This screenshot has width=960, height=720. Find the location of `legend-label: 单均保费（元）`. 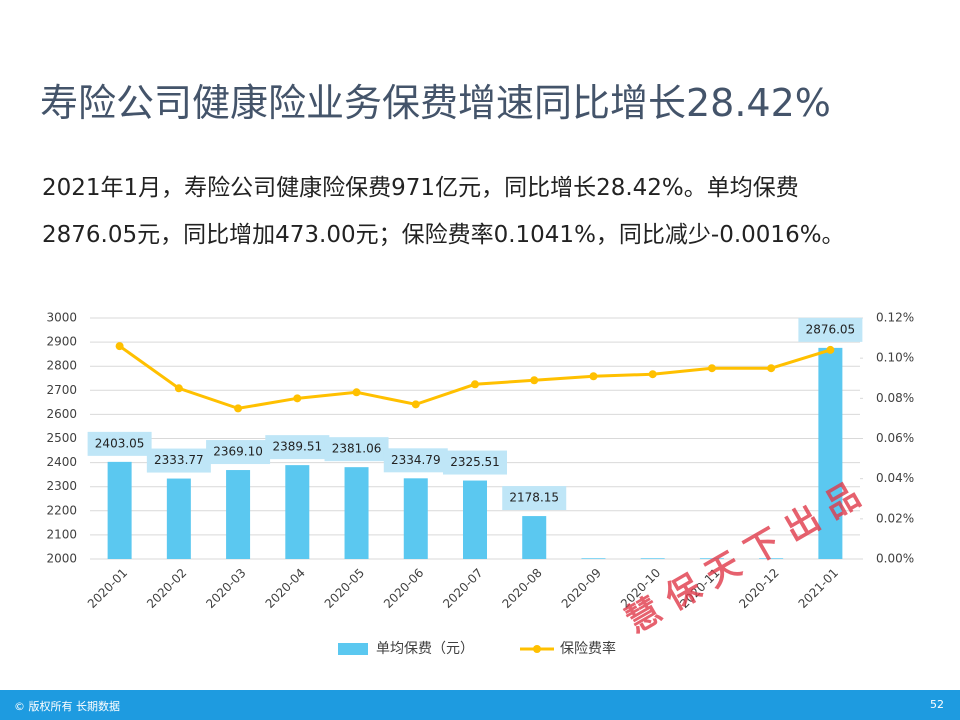

legend-label: 单均保费（元） is located at coordinates (425, 649).